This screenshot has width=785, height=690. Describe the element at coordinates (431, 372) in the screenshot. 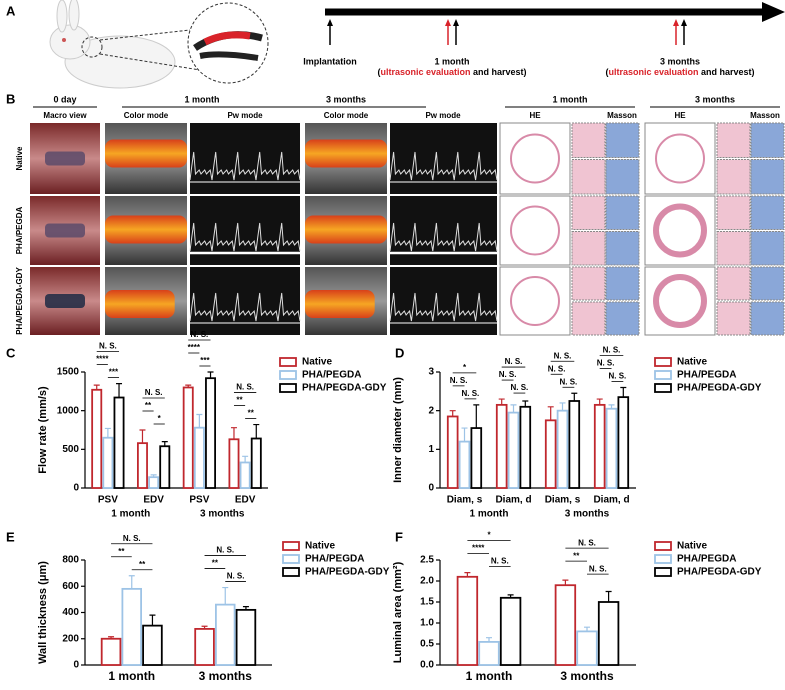

I see `y-tick-label: 3` at that location.